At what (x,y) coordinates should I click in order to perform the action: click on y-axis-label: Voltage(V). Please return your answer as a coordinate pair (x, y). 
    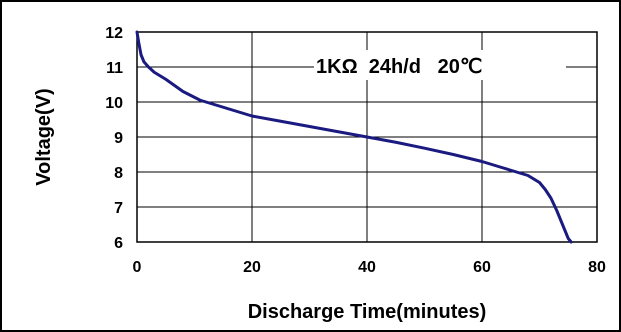
    Looking at the image, I should click on (44, 136).